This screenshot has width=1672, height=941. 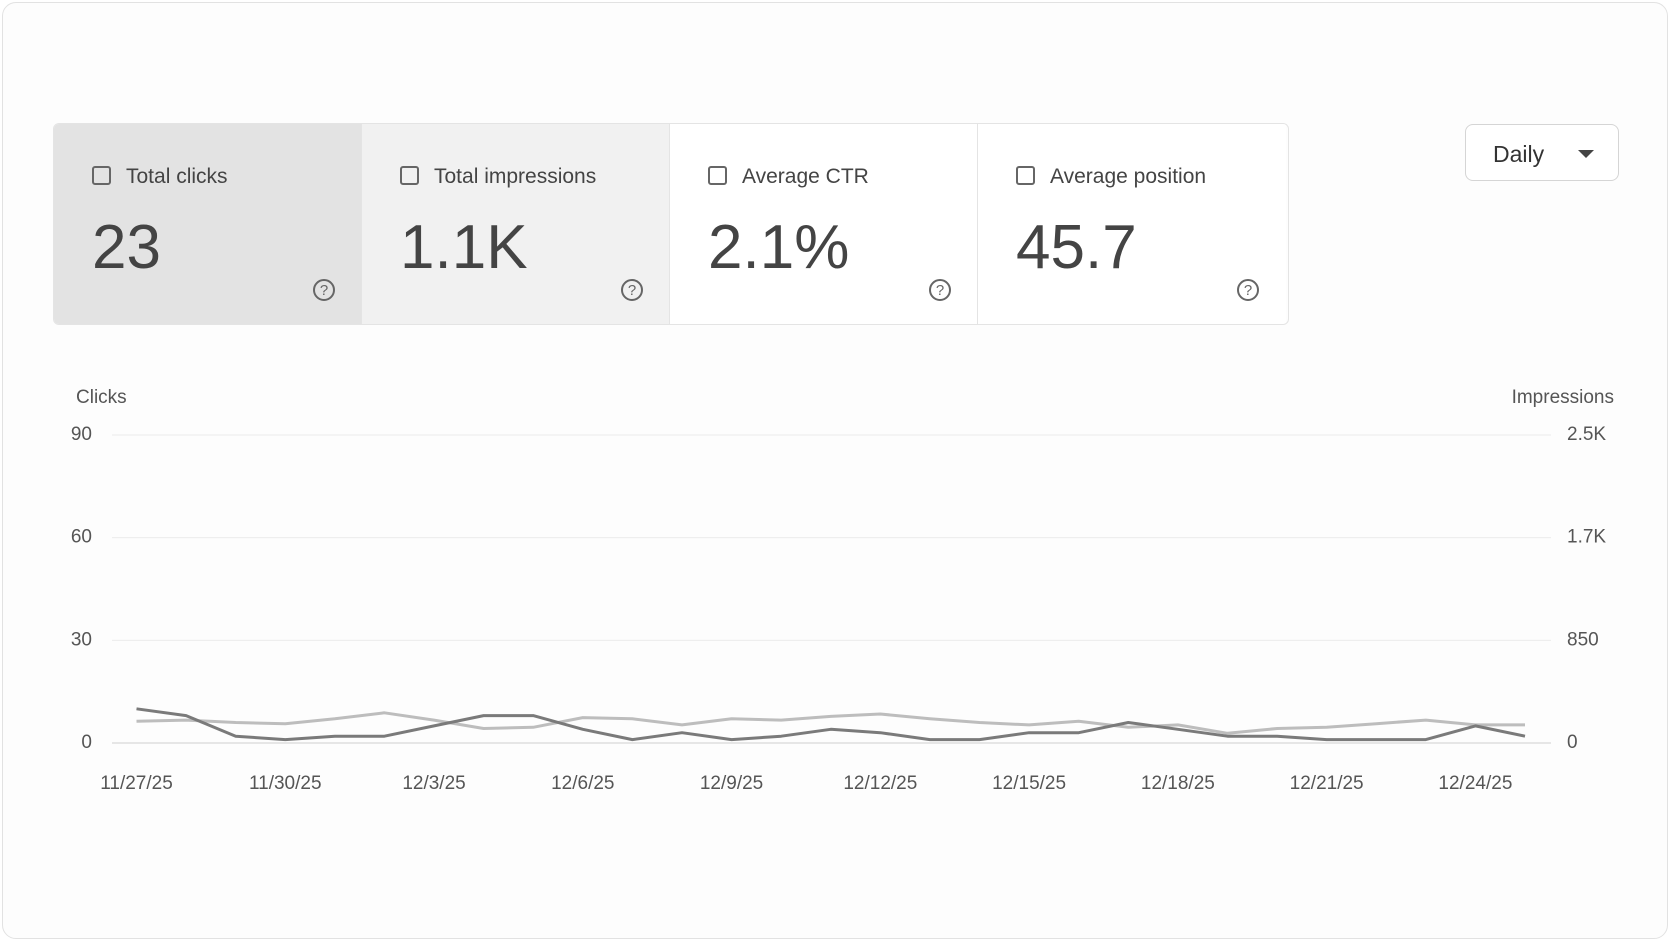 I want to click on metric-card: Total clicks 23 ?, so click(x=208, y=224).